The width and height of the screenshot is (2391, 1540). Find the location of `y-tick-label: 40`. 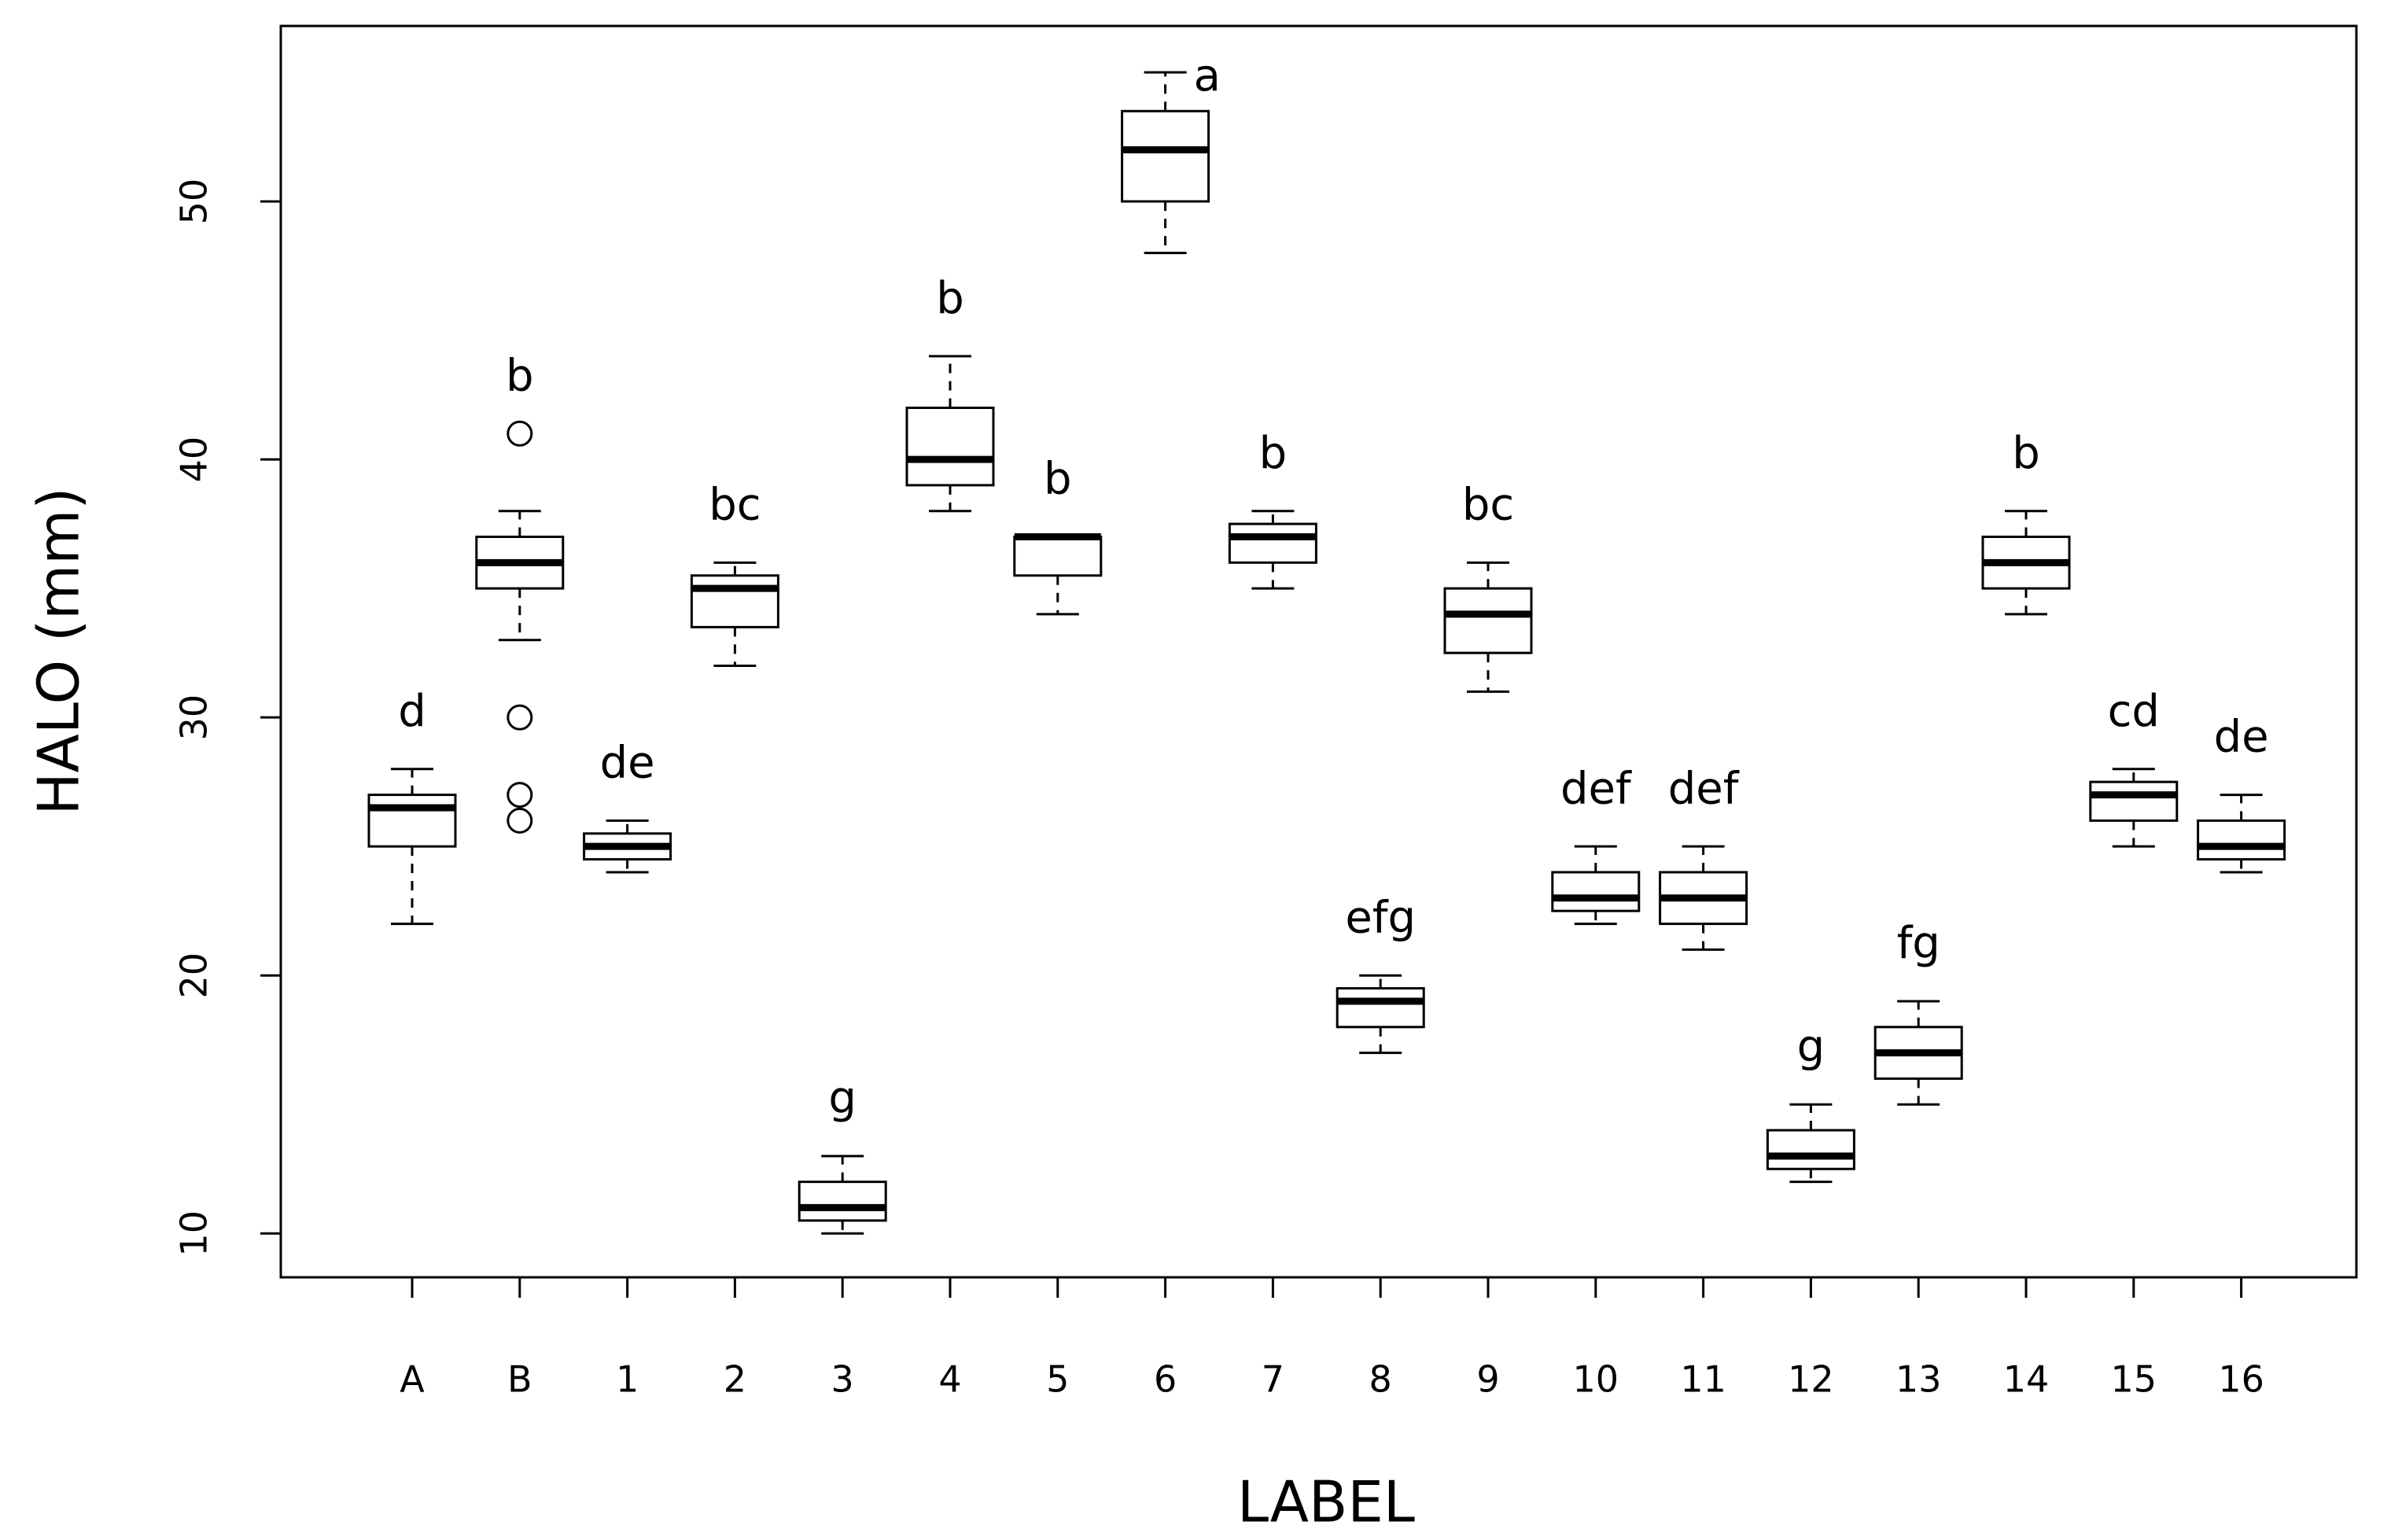

y-tick-label: 40 is located at coordinates (194, 460).